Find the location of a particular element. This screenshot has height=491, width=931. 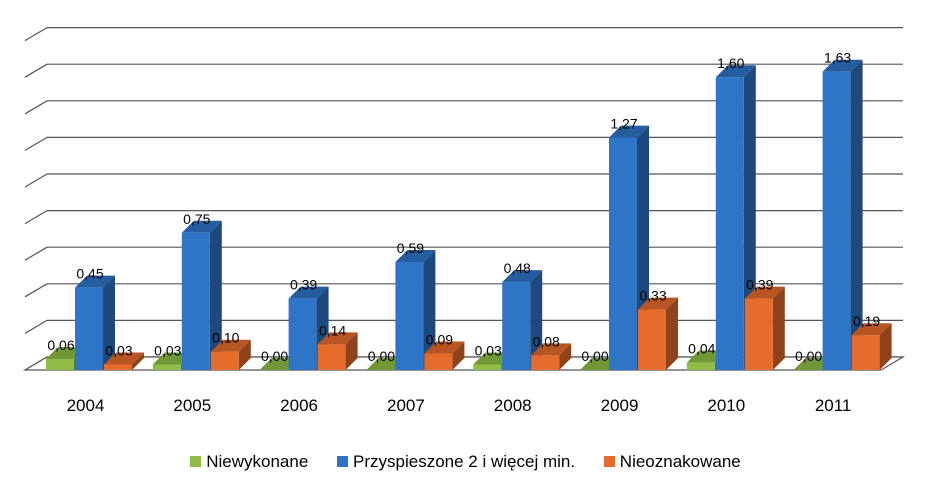

data-label: 0,75 is located at coordinates (196, 219).